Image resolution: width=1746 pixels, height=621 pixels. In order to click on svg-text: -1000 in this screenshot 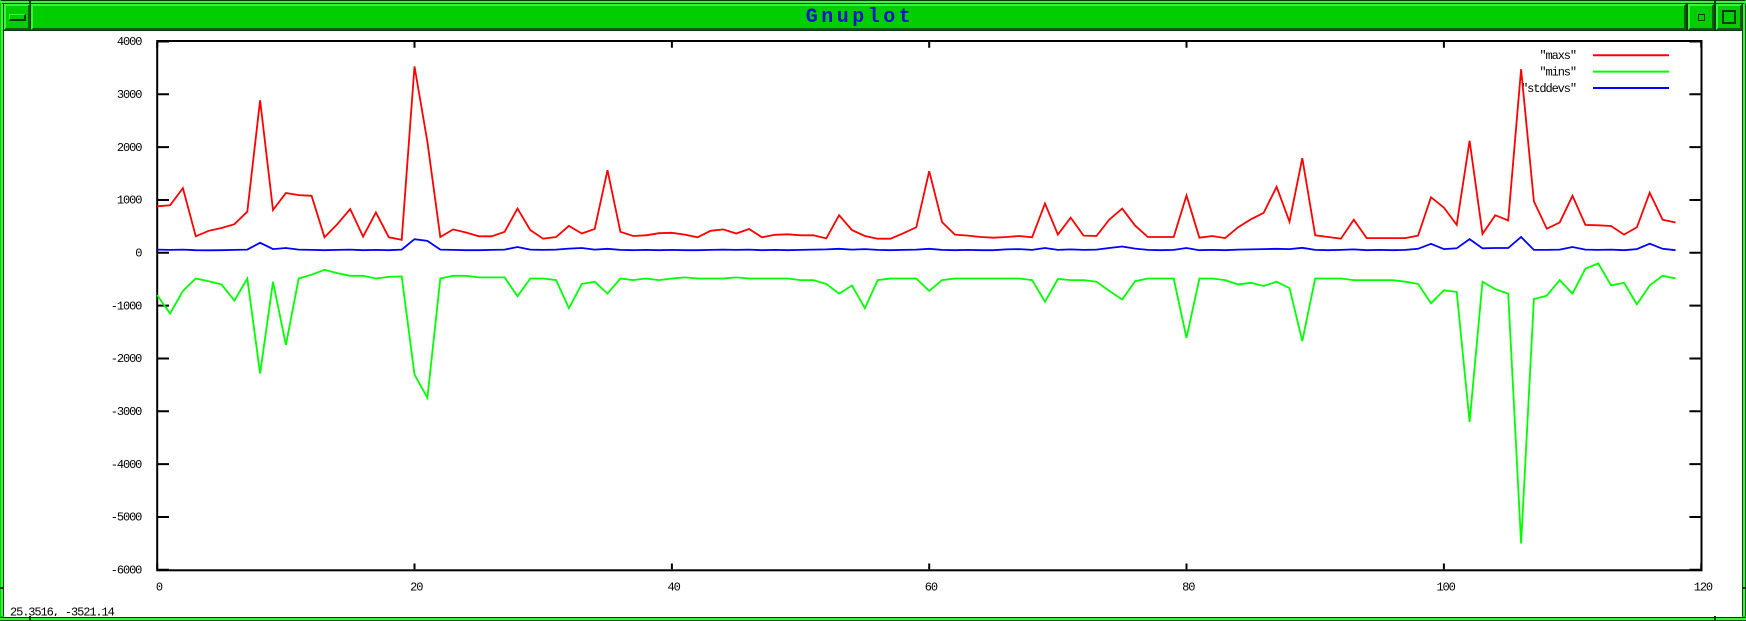, I will do `click(126, 306)`.